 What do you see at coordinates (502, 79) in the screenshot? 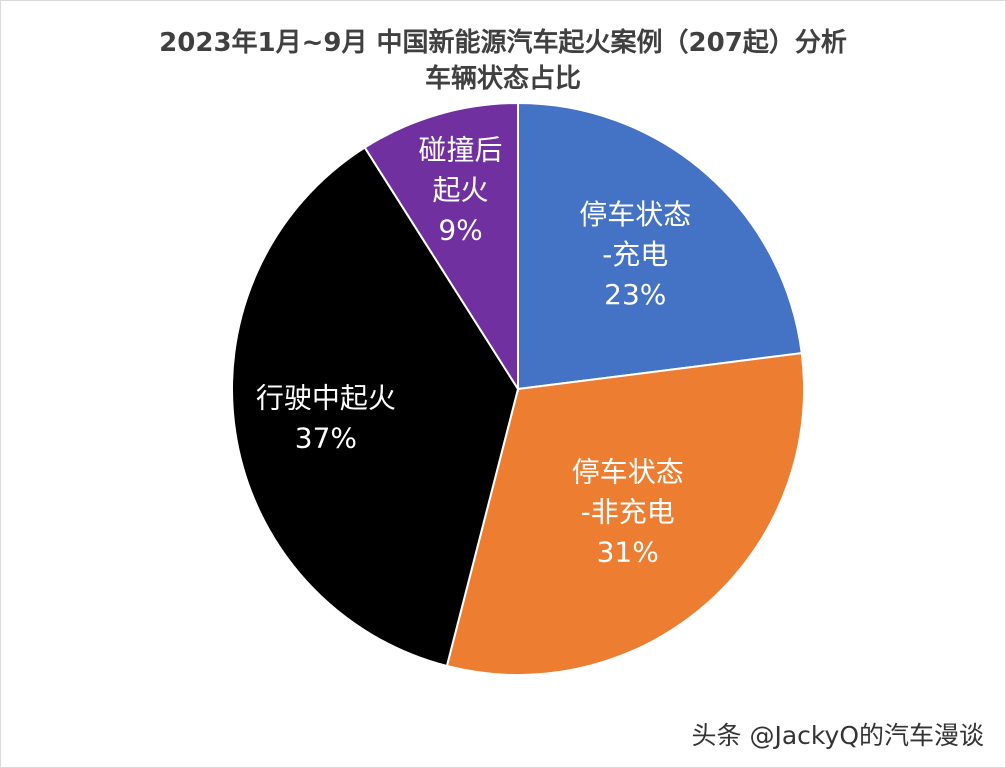
I see `chart-subtitle: 车辆状态占比` at bounding box center [502, 79].